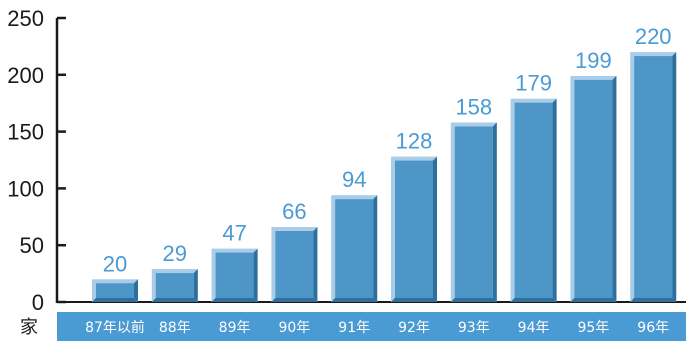  Describe the element at coordinates (175, 253) in the screenshot. I see `bar-value-label: 29` at that location.